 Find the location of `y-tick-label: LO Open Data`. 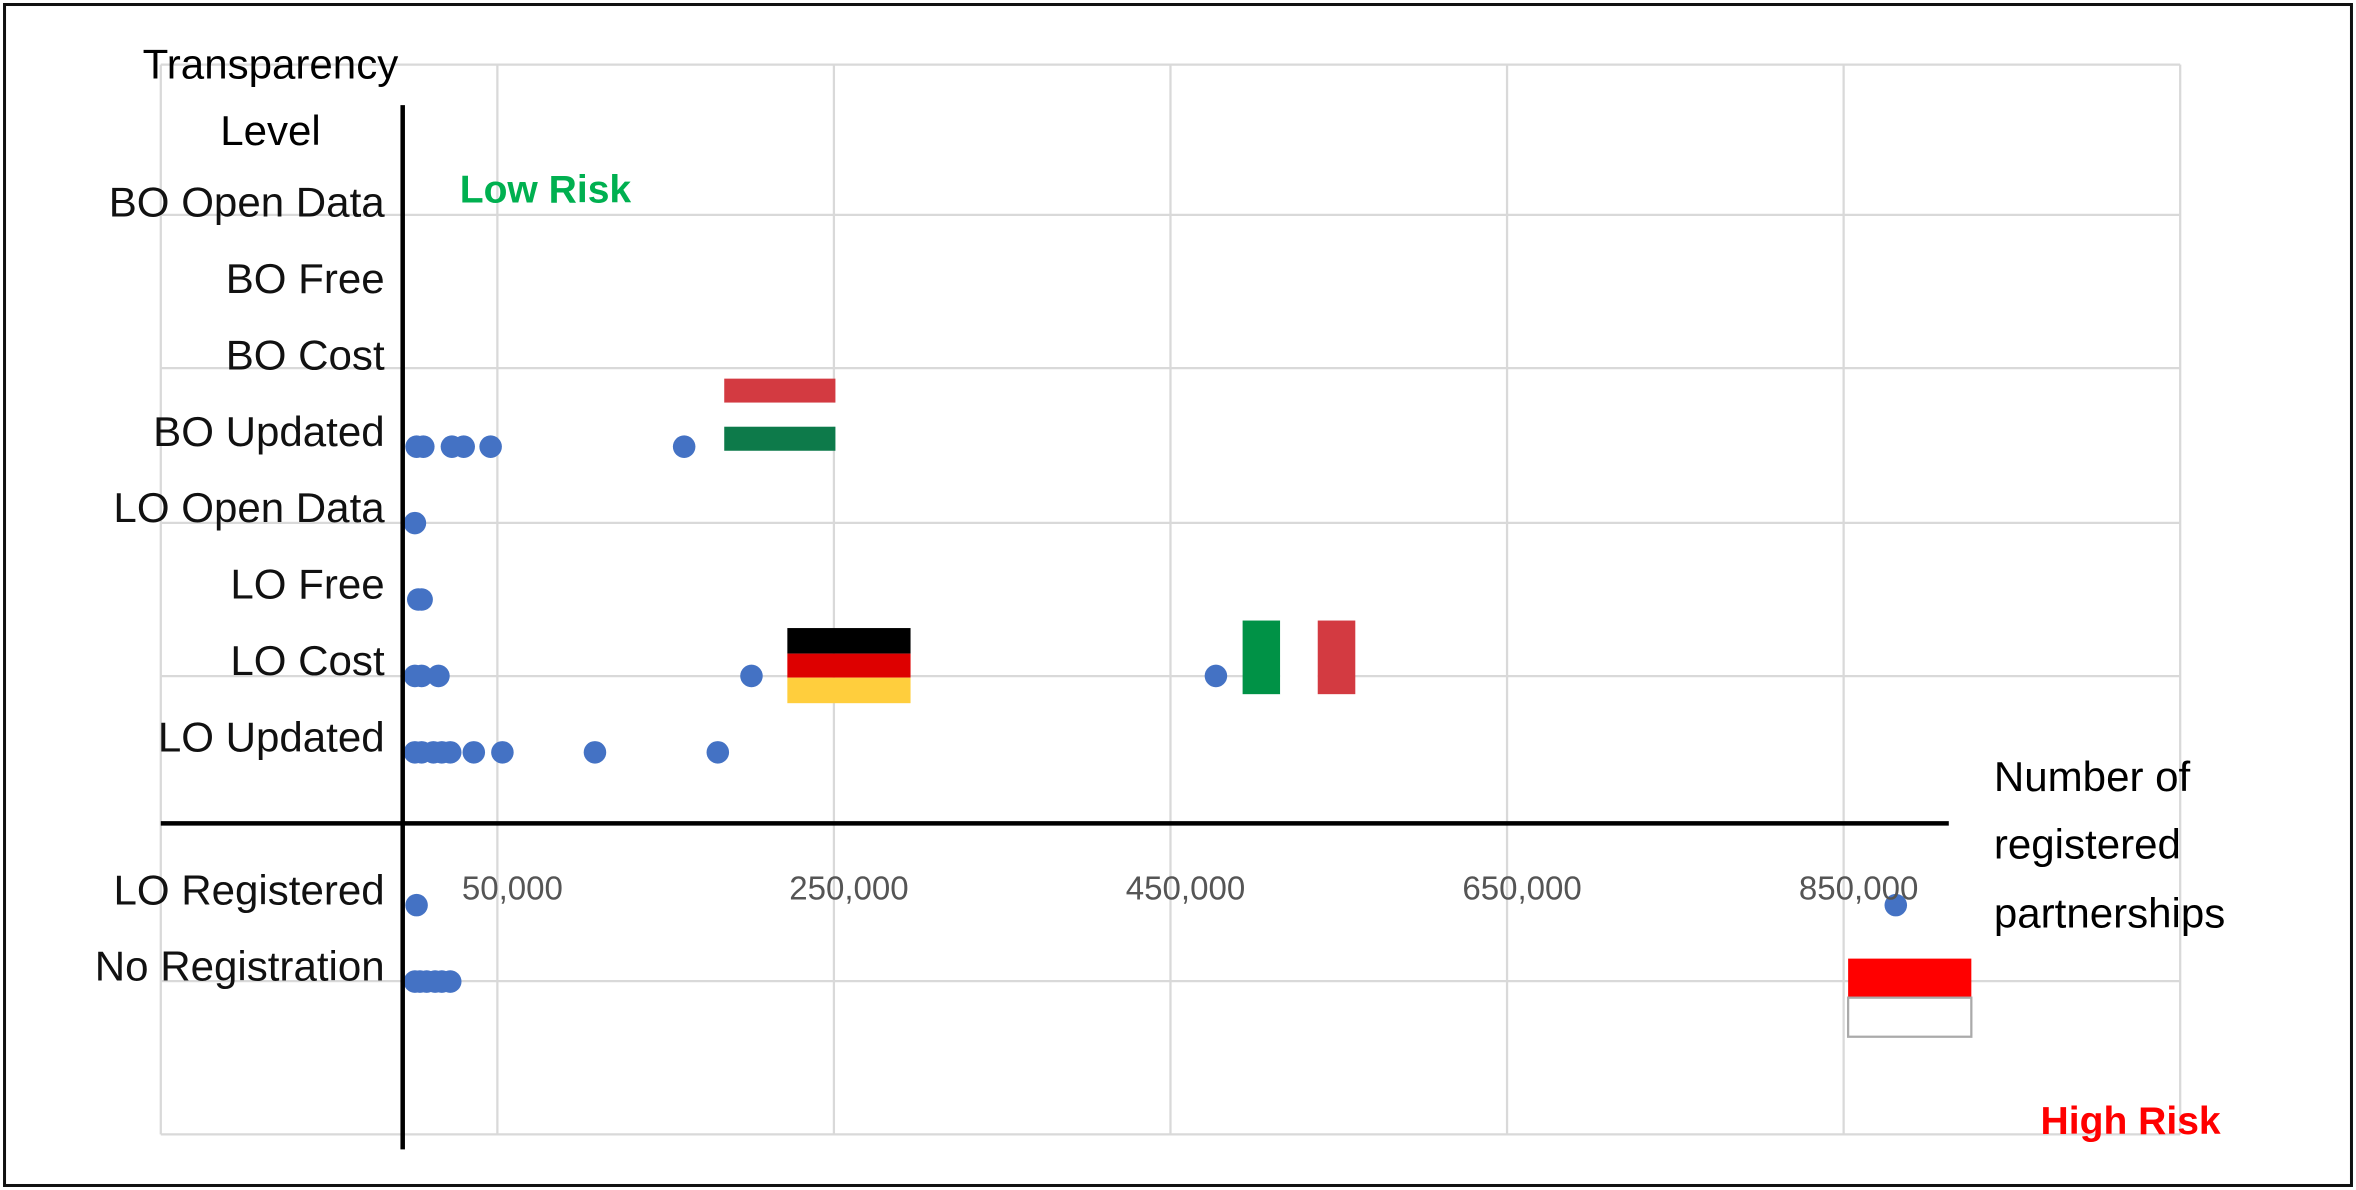

y-tick-label: LO Open Data is located at coordinates (249, 507).